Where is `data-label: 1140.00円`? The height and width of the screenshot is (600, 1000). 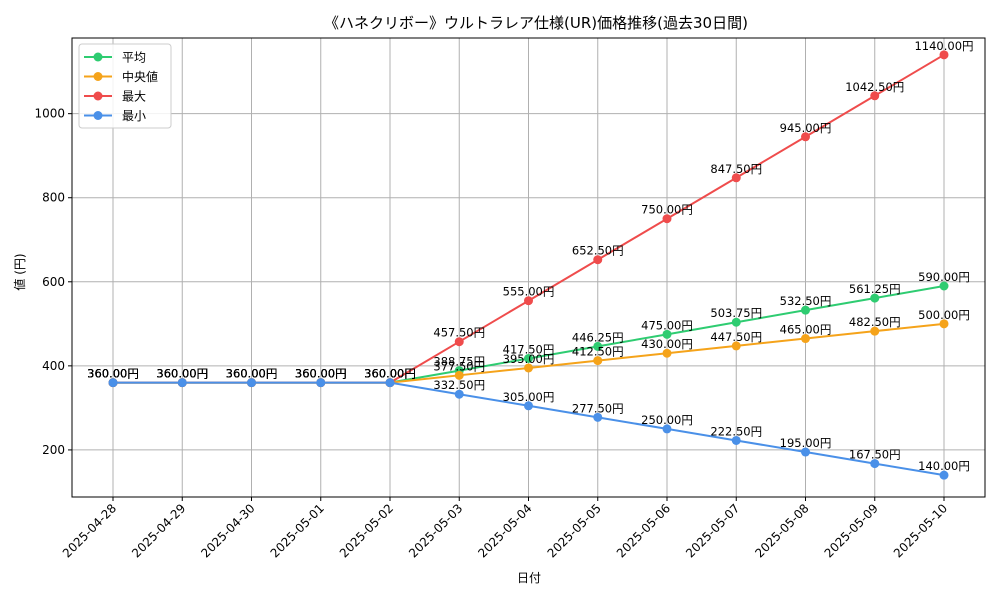
data-label: 1140.00円 is located at coordinates (943, 46).